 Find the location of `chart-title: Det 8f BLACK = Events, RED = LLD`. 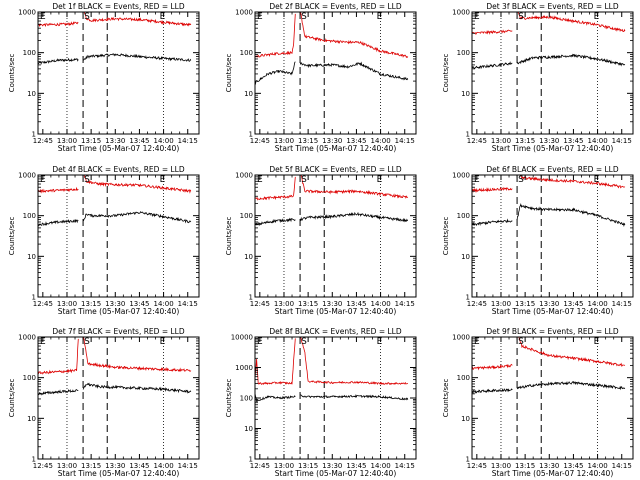

chart-title: Det 8f BLACK = Events, RED = LLD is located at coordinates (335, 331).